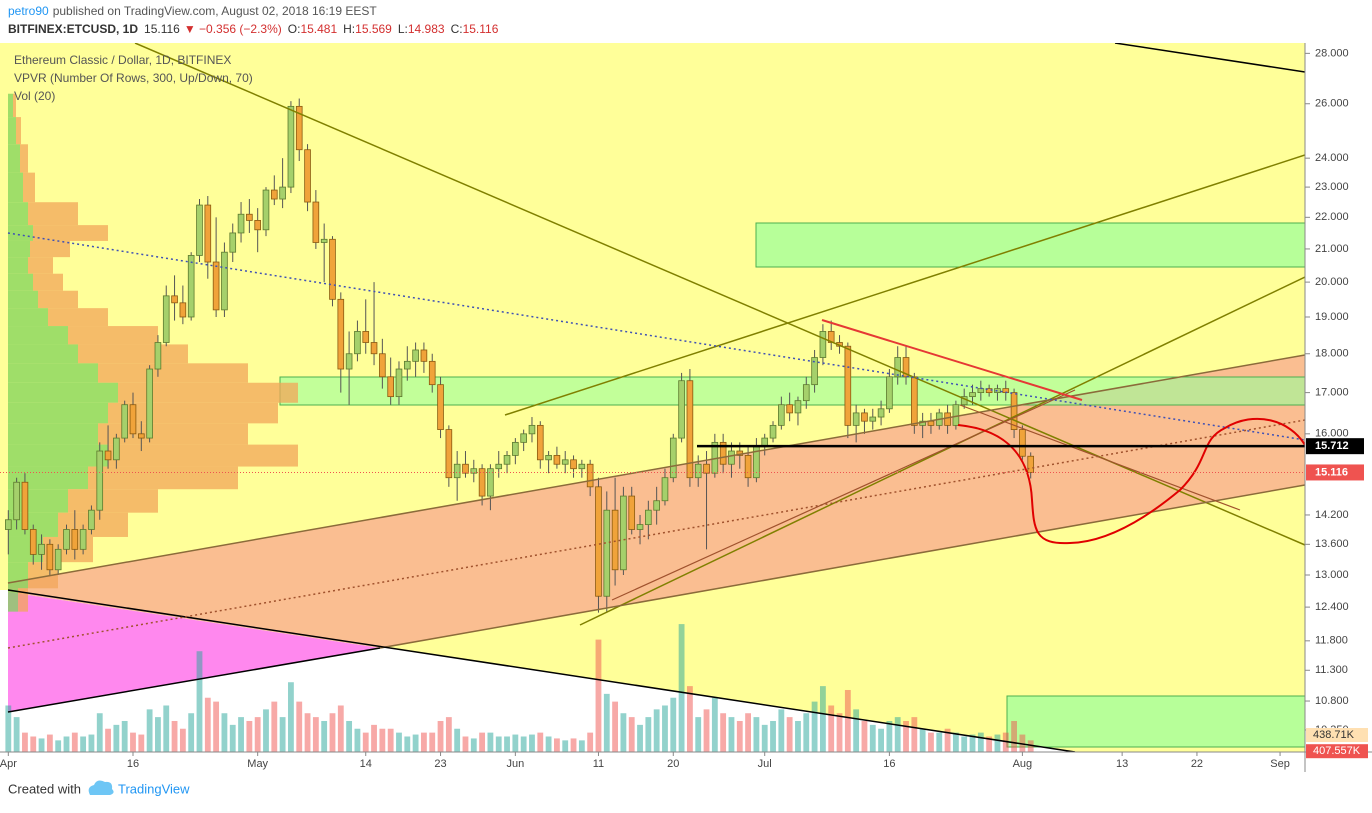  I want to click on y-tick-label: 20.000, so click(1332, 282).